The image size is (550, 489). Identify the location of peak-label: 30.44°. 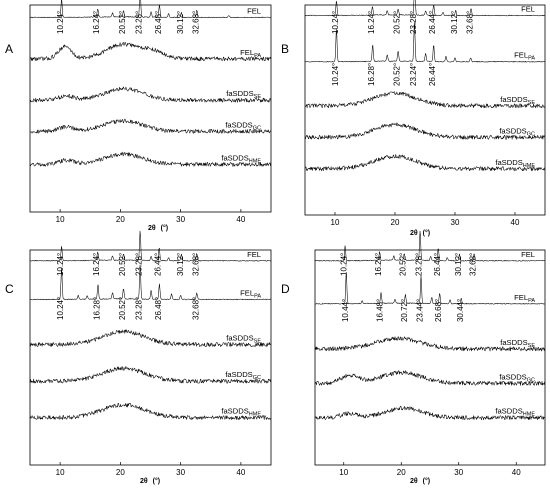
(460, 310).